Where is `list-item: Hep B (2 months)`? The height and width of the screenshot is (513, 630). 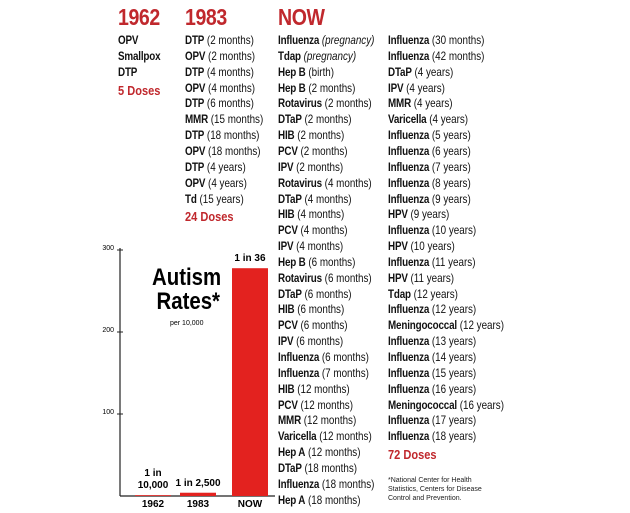 list-item: Hep B (2 months) is located at coordinates (316, 88).